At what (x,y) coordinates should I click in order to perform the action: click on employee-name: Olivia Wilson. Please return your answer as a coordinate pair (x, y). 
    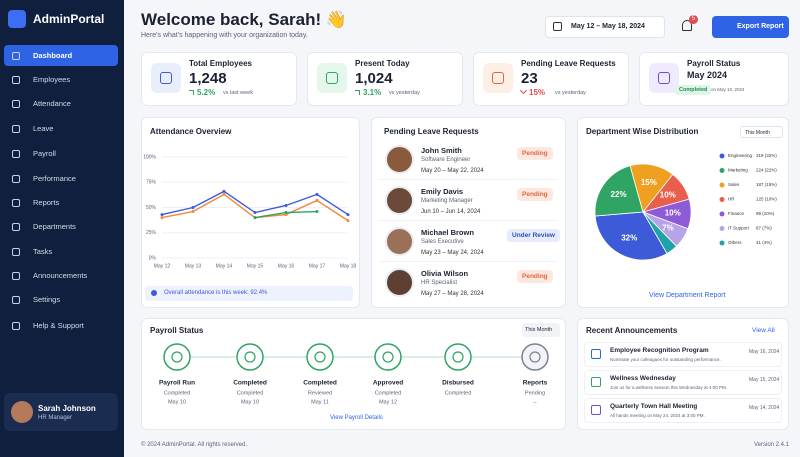
    Looking at the image, I should click on (445, 273).